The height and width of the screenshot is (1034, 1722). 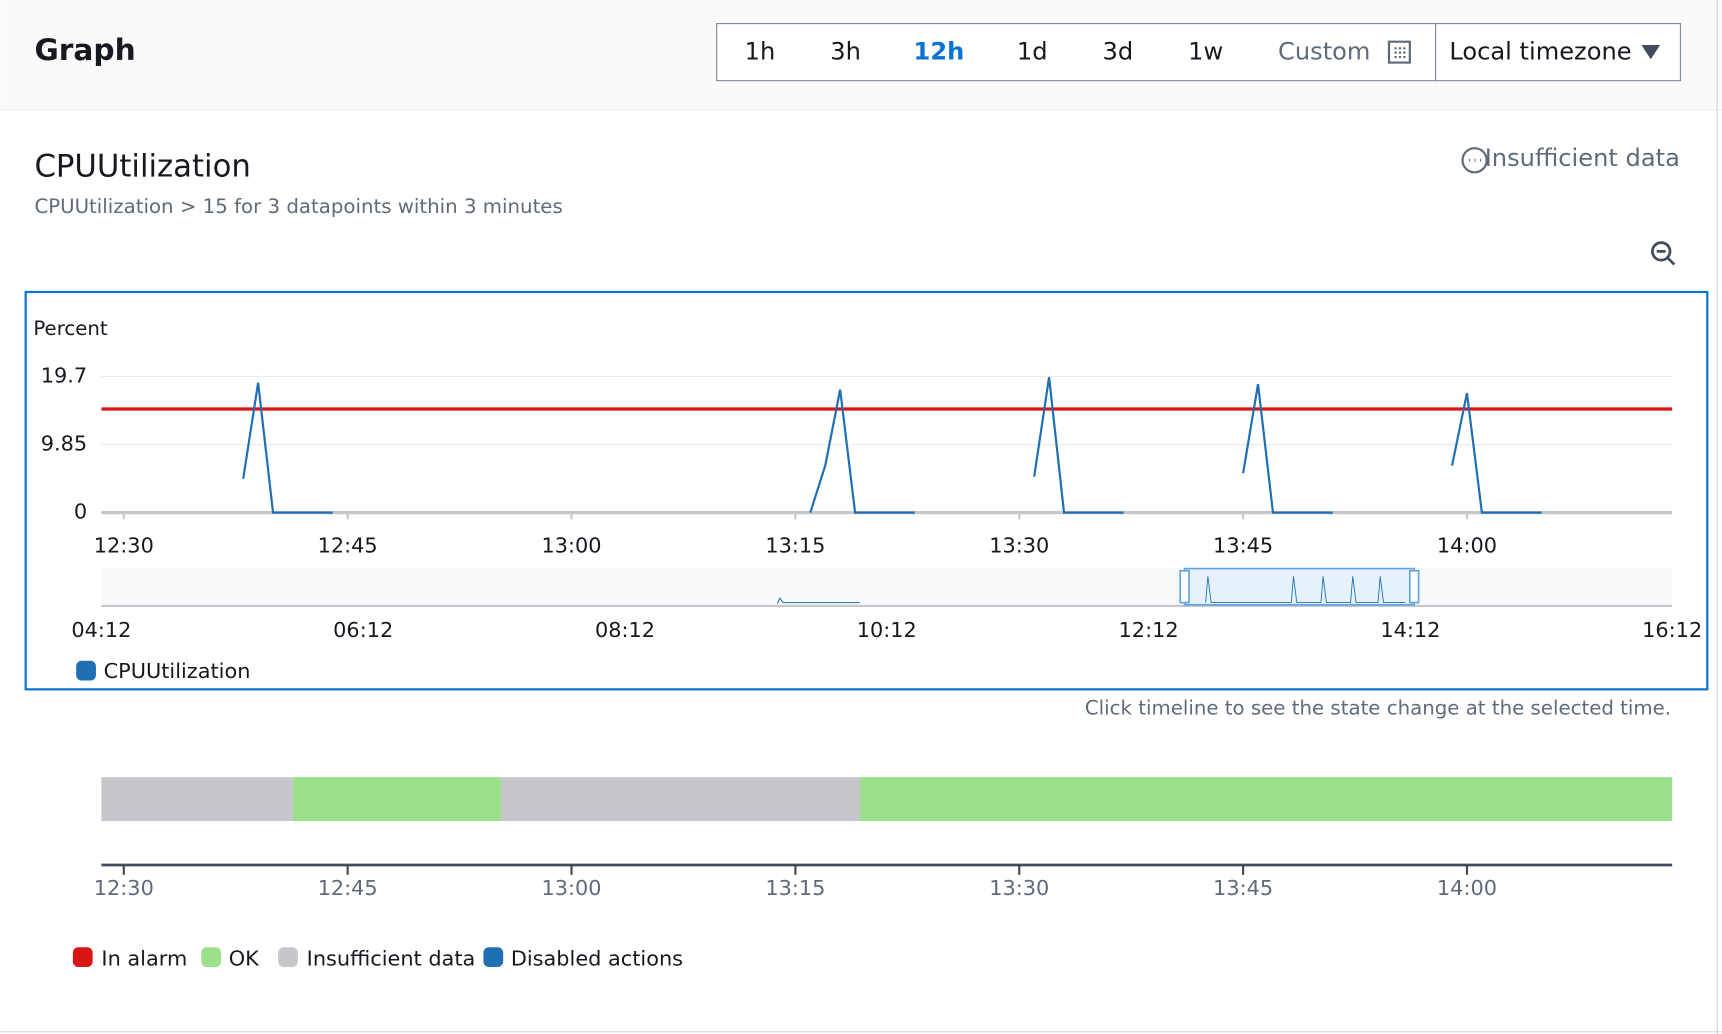 What do you see at coordinates (1672, 630) in the screenshot?
I see `navigator-tick-label: 16:12` at bounding box center [1672, 630].